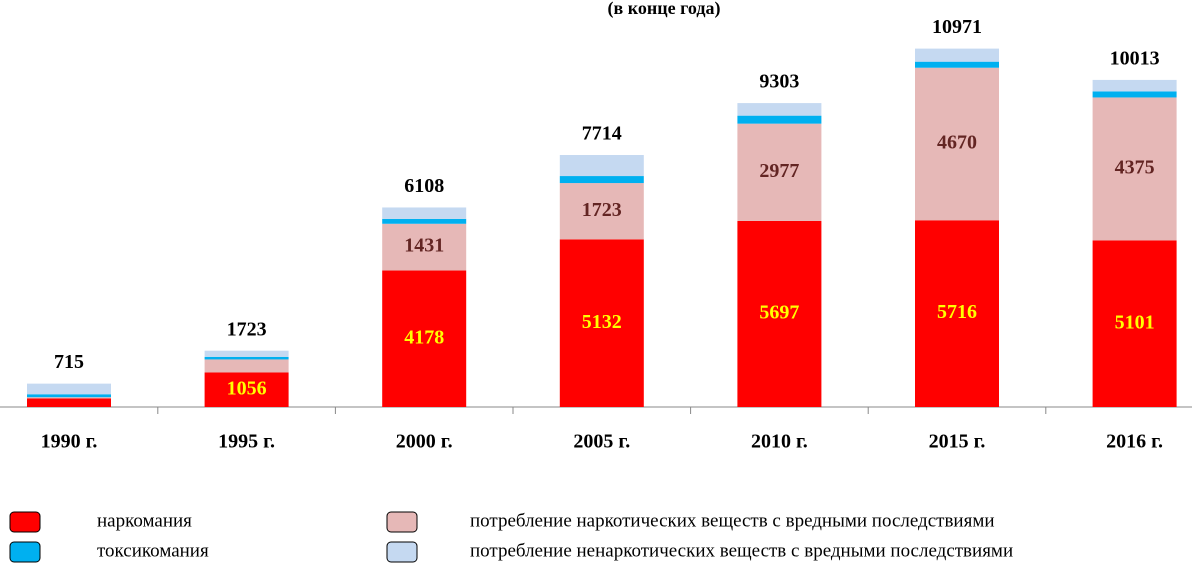 This screenshot has height=572, width=1192. Describe the element at coordinates (664, 9) in the screenshot. I see `chart-title: (в конце года)` at that location.